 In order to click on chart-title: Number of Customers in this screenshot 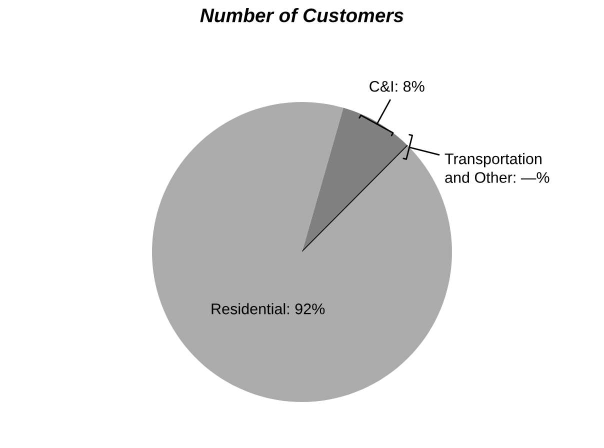, I will do `click(302, 15)`.